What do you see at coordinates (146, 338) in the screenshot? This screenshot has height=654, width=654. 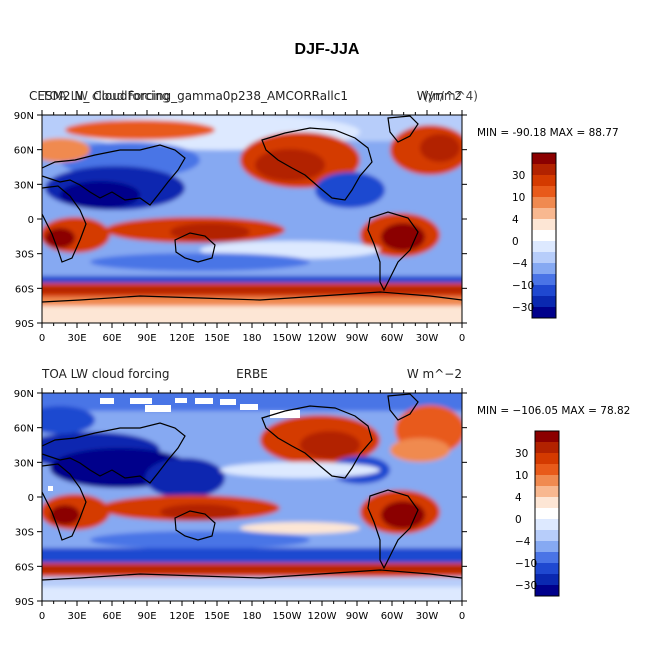 I see `x-tick-label: 90E` at bounding box center [146, 338].